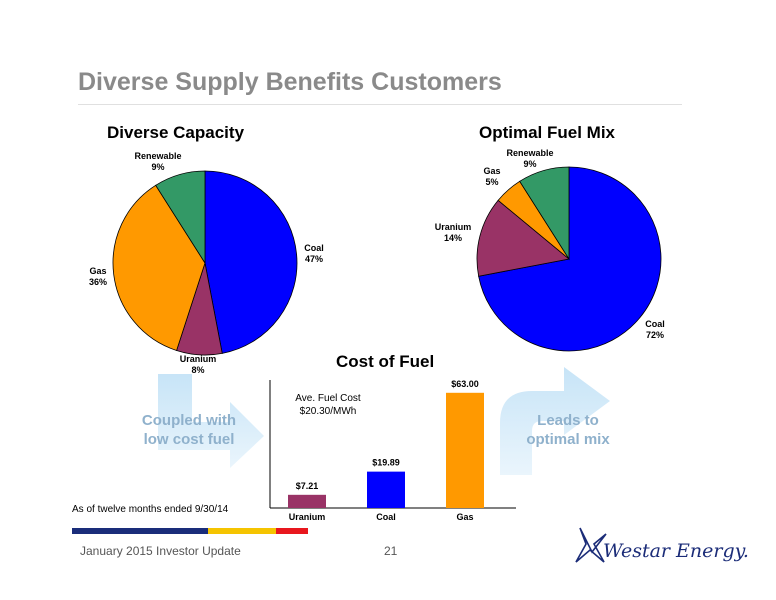 This screenshot has height=600, width=776. I want to click on pie1-label-coal: Coal 47%, so click(314, 254).